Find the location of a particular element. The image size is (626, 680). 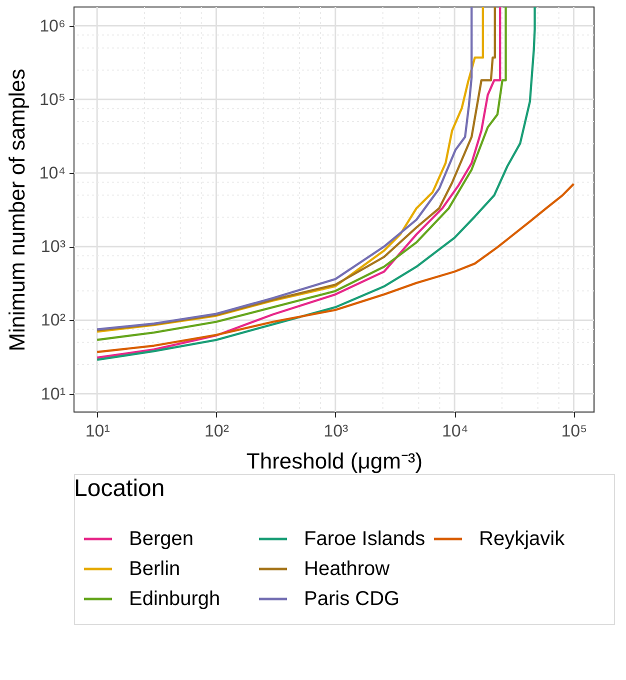

x-tick-label: 10² is located at coordinates (217, 431).